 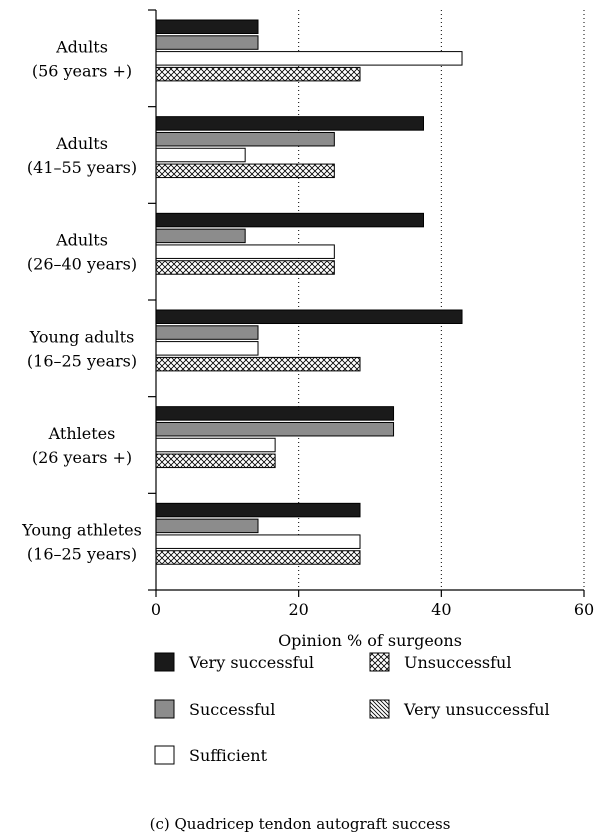 I want to click on legend-label-sufficient: Sufficient, so click(x=228, y=755).